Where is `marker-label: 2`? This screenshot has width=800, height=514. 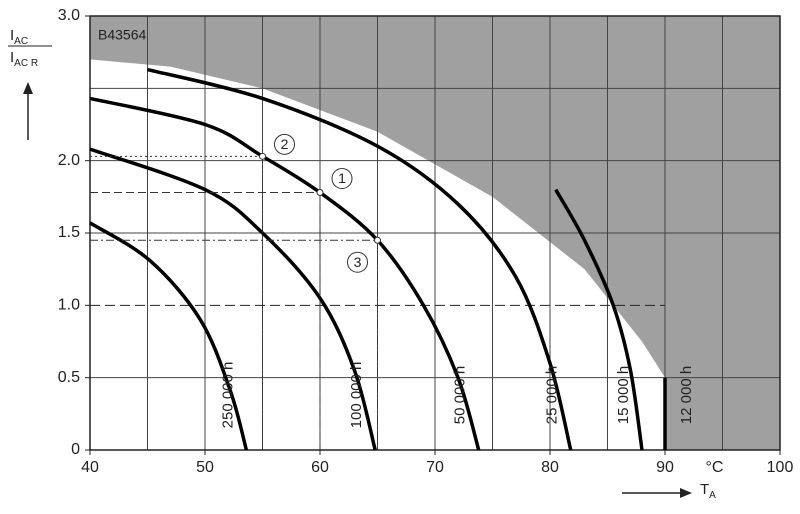 marker-label: 2 is located at coordinates (285, 144).